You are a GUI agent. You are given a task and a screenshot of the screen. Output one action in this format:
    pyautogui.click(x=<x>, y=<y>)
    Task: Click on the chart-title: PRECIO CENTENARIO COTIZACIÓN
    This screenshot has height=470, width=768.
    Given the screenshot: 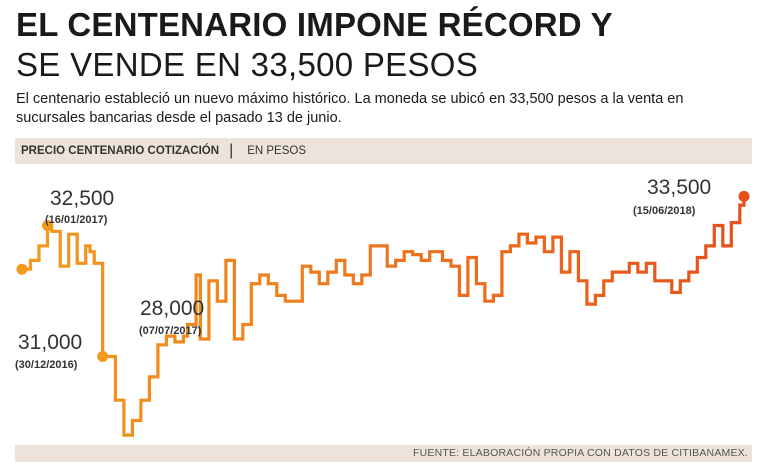 What is the action you would take?
    pyautogui.click(x=120, y=151)
    